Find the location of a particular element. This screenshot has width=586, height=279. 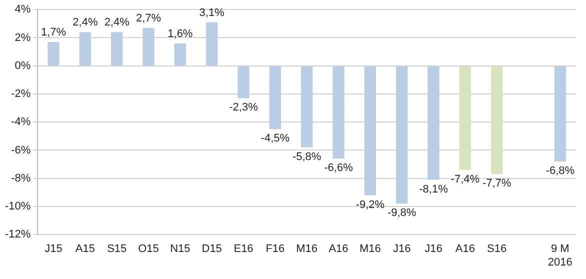

data-label: 1,6% is located at coordinates (180, 34).